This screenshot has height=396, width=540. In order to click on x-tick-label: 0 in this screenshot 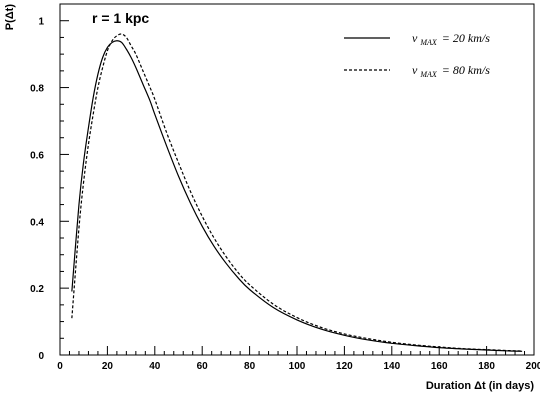, I will do `click(60, 366)`.